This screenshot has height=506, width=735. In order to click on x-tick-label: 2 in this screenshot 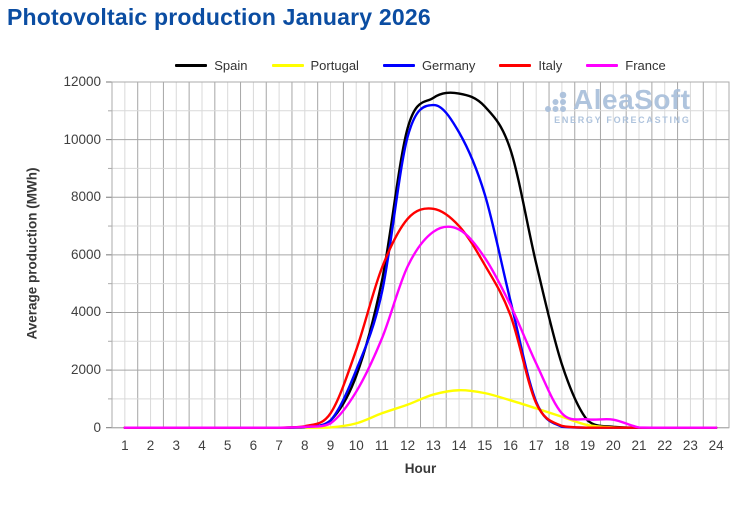, I will do `click(150, 445)`.